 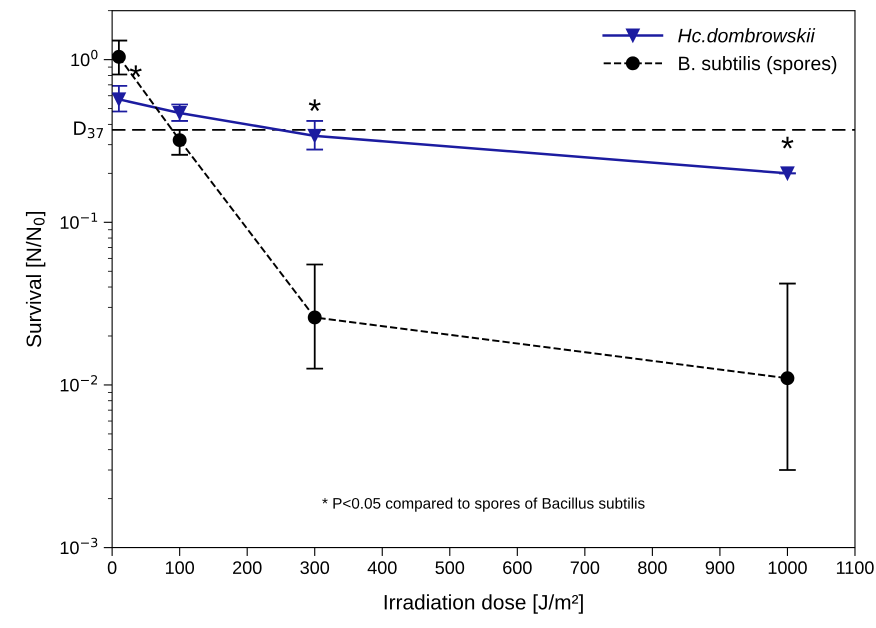 I want to click on legend-label: B. subtilis (spores), so click(x=757, y=65).